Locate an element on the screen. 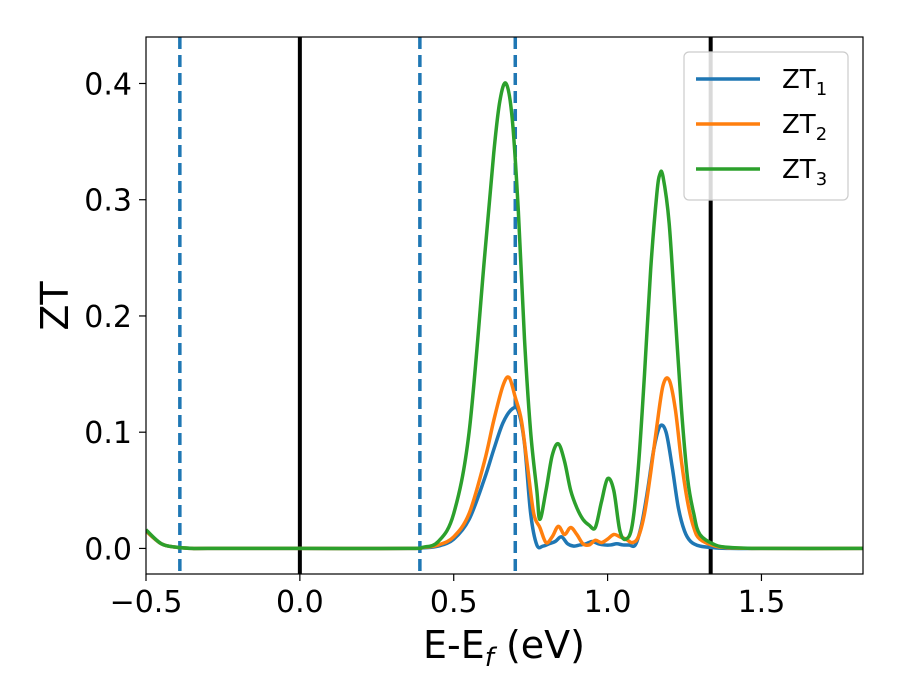 This screenshot has width=900, height=700. y-tick-label: 0.0 is located at coordinates (108, 549).